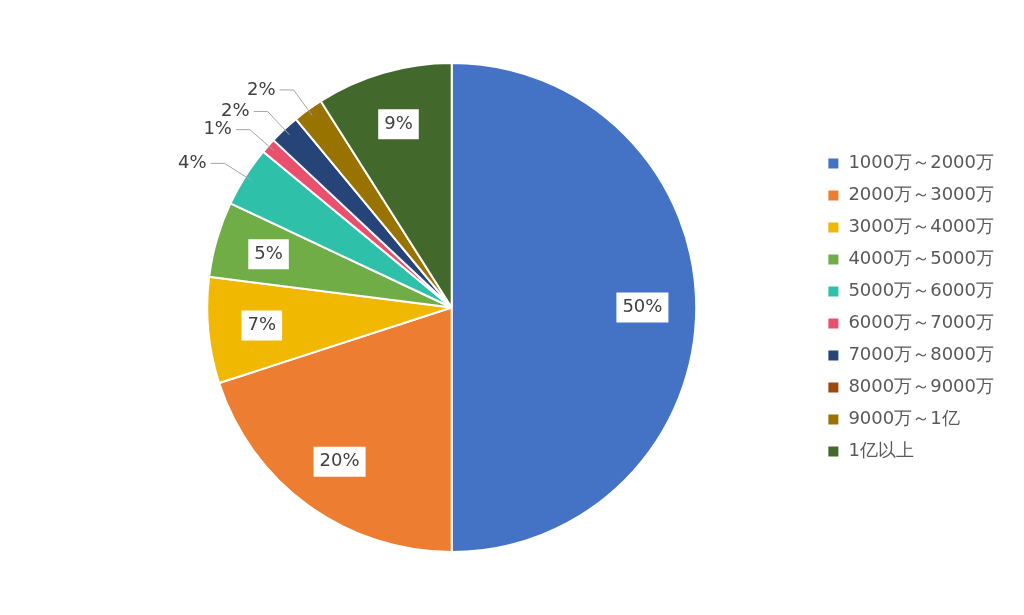  Describe the element at coordinates (921, 162) in the screenshot. I see `legend-label: 1000万～2000万` at that location.